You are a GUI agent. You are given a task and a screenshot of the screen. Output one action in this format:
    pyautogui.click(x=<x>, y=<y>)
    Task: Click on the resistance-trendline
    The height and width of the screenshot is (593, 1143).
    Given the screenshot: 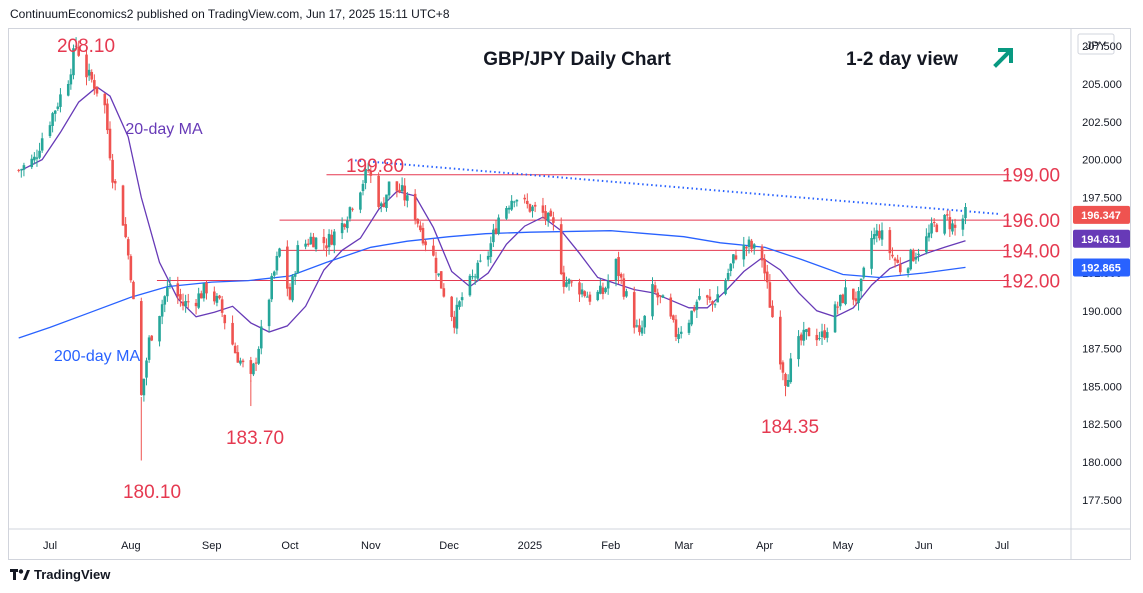 What is the action you would take?
    pyautogui.click(x=677, y=187)
    